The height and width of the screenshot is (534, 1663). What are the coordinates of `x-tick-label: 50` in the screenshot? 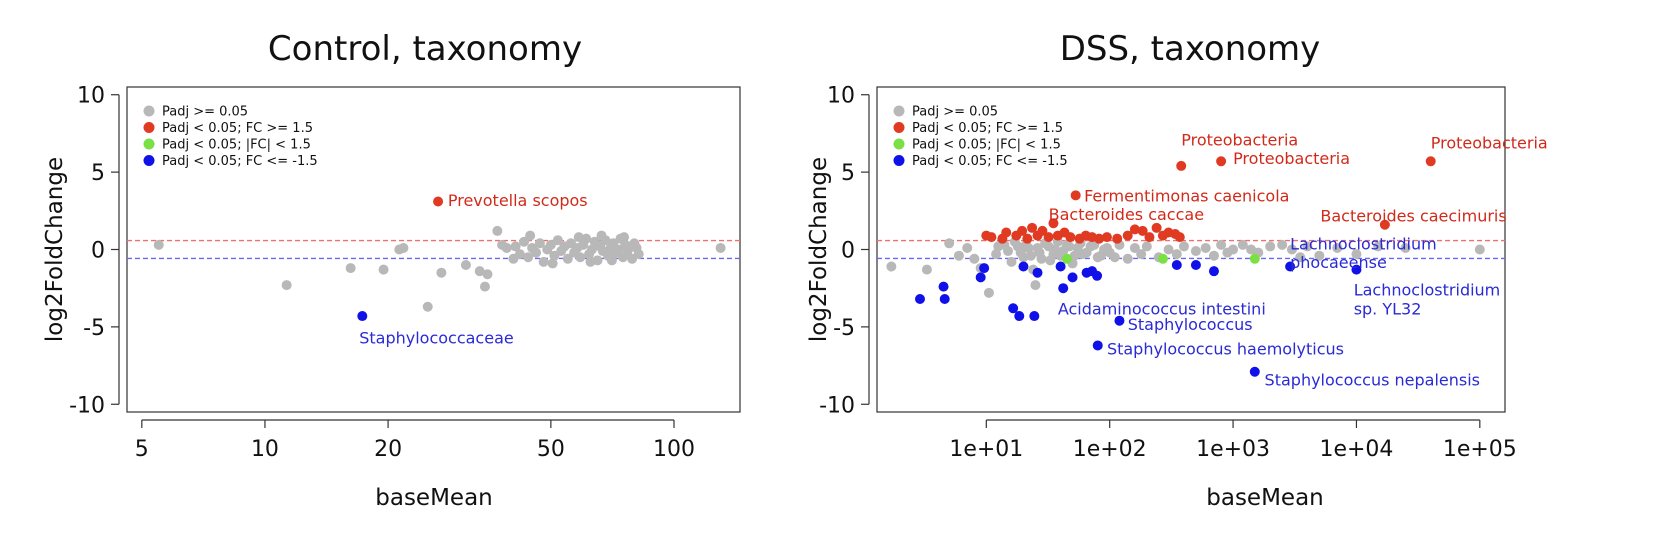 It's located at (551, 449).